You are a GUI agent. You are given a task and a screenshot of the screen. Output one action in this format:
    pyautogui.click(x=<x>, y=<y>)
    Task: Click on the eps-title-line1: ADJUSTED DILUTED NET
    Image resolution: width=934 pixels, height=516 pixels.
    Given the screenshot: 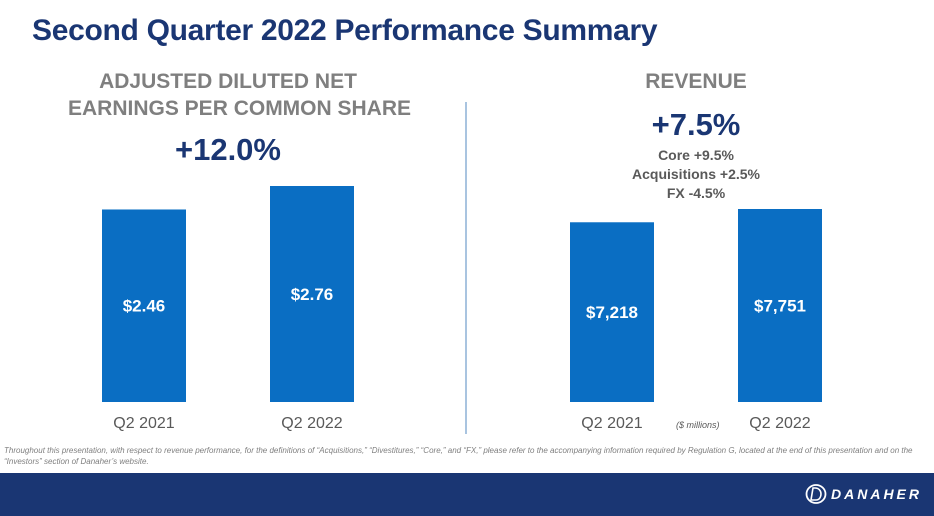 What is the action you would take?
    pyautogui.click(x=228, y=81)
    